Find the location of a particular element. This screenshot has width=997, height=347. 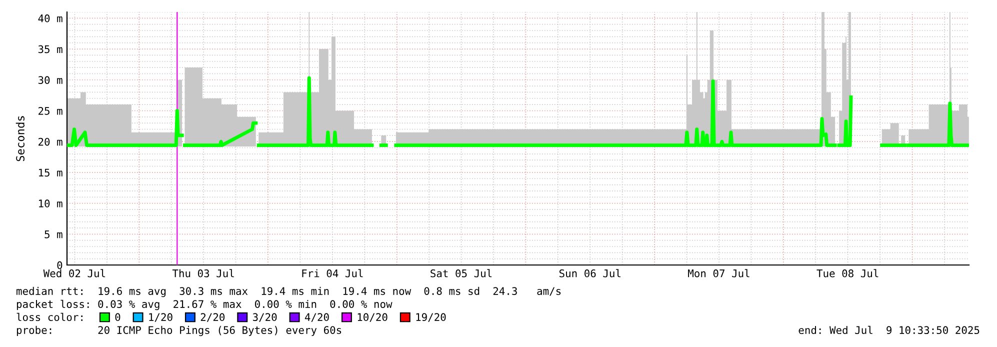

y-tick-label: 20 m is located at coordinates (50, 142).